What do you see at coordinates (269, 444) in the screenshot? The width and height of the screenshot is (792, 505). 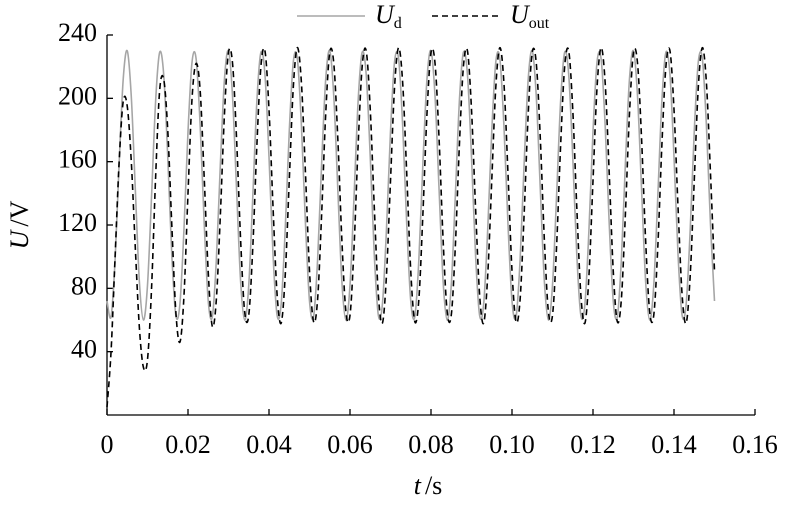 I see `x-tick-label: 0.04` at bounding box center [269, 444].